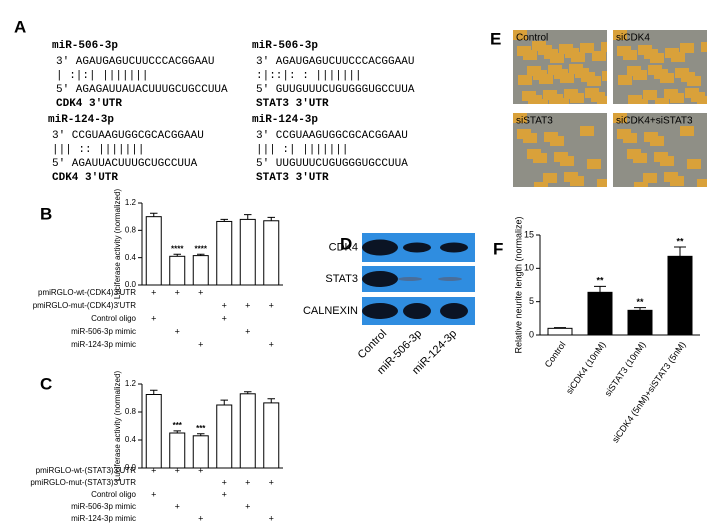  I want to click on protein-label: CALNEXIN, so click(330, 311).